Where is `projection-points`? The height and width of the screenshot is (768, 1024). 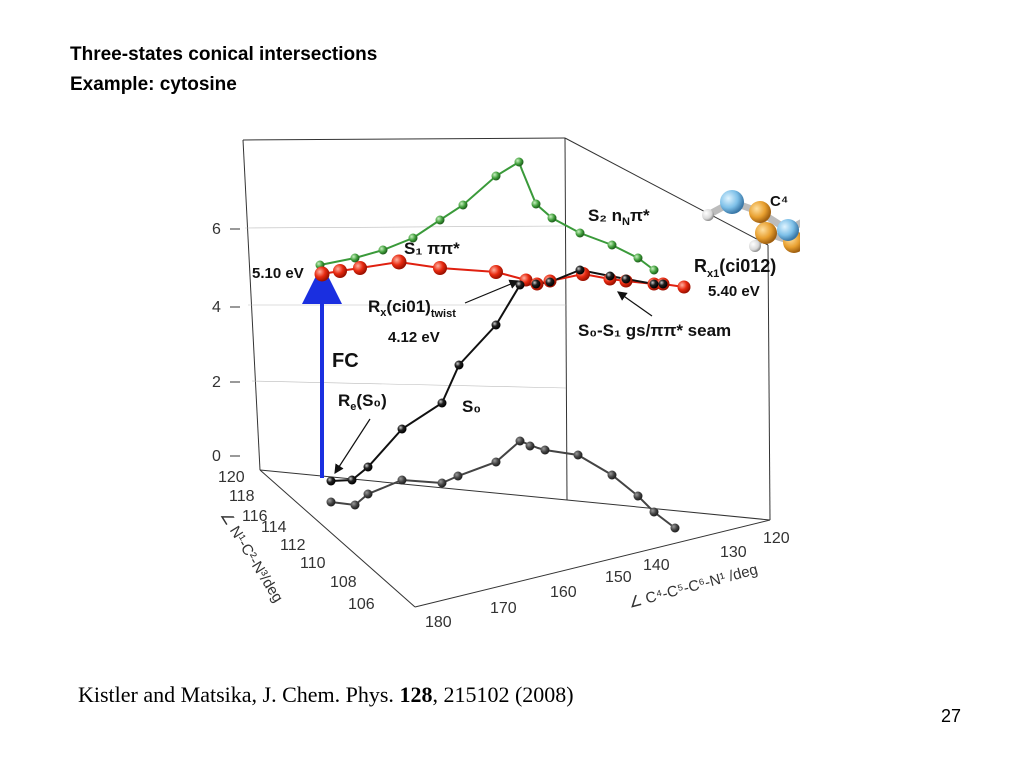 projection-points is located at coordinates (503, 484).